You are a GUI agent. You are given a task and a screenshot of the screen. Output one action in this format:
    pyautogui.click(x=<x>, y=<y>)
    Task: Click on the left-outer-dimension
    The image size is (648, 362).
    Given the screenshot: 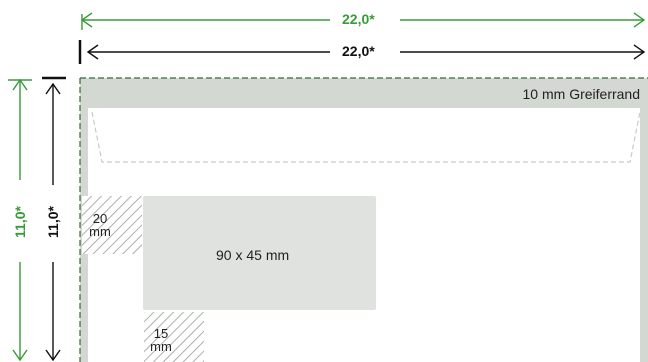 What is the action you would take?
    pyautogui.click(x=20, y=220)
    